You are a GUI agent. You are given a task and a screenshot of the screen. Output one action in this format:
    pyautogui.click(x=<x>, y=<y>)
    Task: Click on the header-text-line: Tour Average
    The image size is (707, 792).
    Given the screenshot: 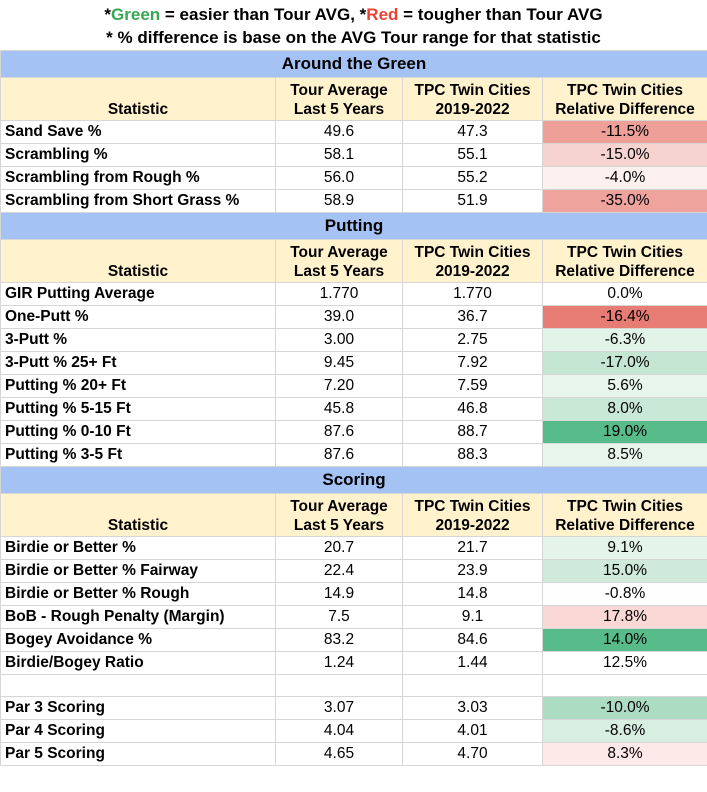 What is the action you would take?
    pyautogui.click(x=339, y=90)
    